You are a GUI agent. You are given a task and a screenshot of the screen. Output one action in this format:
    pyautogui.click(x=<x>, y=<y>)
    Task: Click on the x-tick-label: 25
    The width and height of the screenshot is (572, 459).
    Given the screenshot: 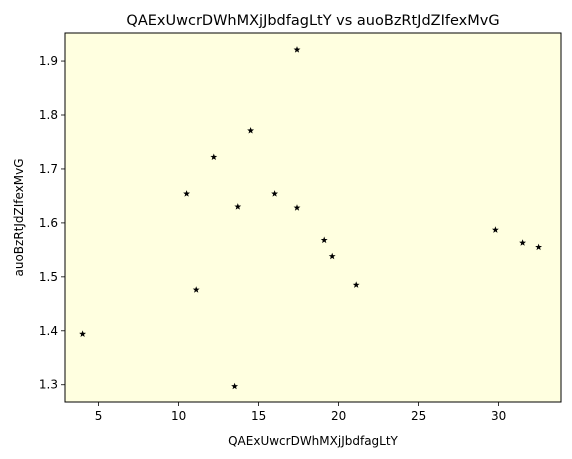 What is the action you would take?
    pyautogui.click(x=418, y=416)
    